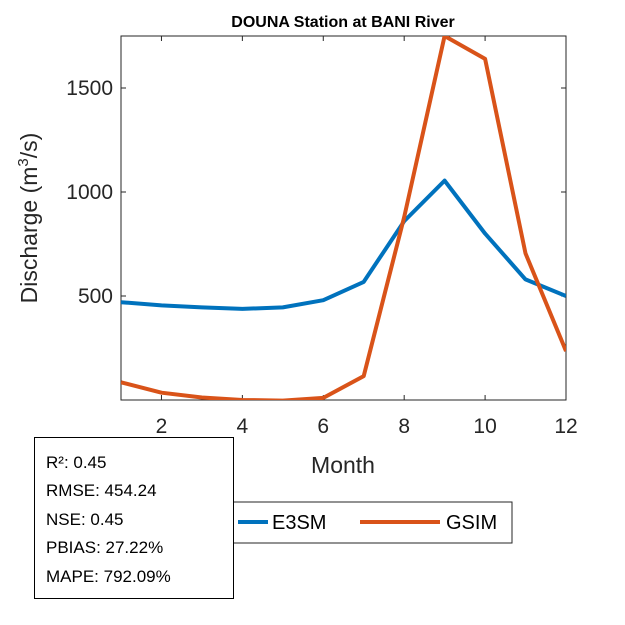 This screenshot has width=625, height=625. Describe the element at coordinates (299, 523) in the screenshot. I see `legend-label-e3sm: E3SM` at that location.